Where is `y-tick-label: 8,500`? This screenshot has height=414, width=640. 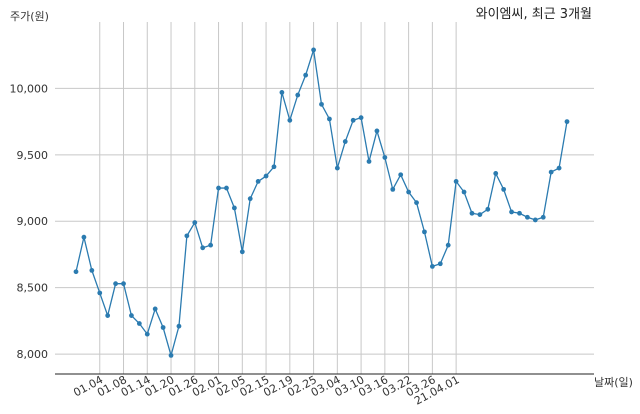
y-tick-label: 8,500 is located at coordinates (33, 288).